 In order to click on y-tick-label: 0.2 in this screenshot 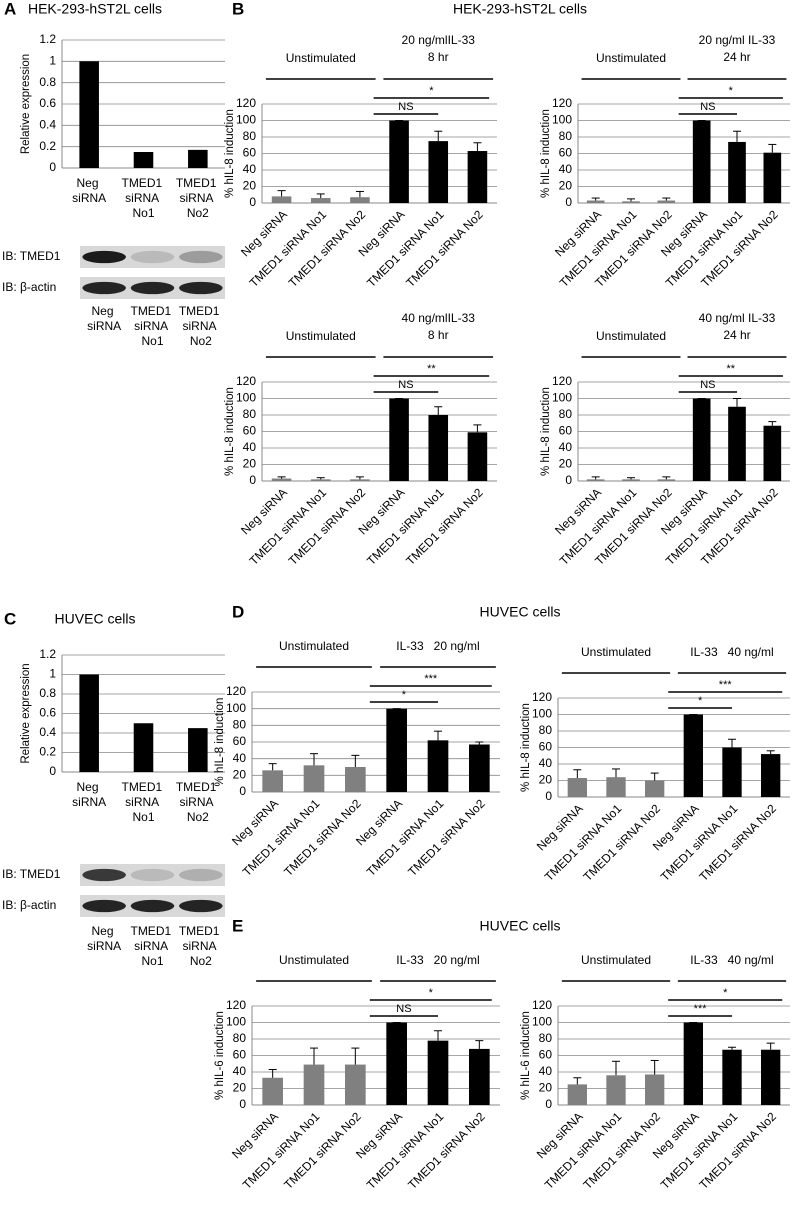, I will do `click(47, 752)`.